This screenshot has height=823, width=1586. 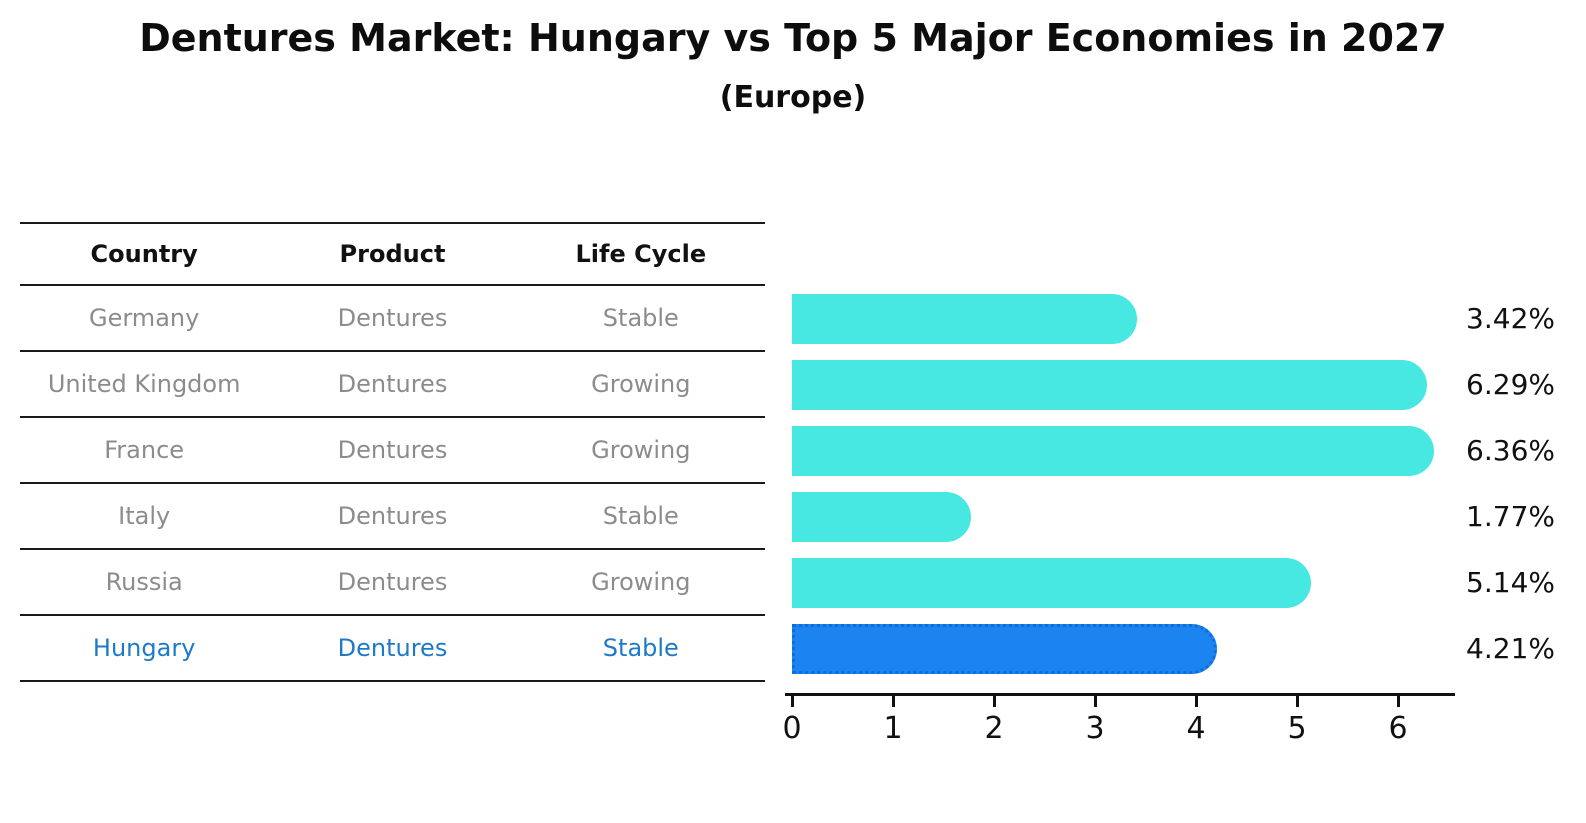 I want to click on x-axis-tick-label: 1, so click(x=893, y=728).